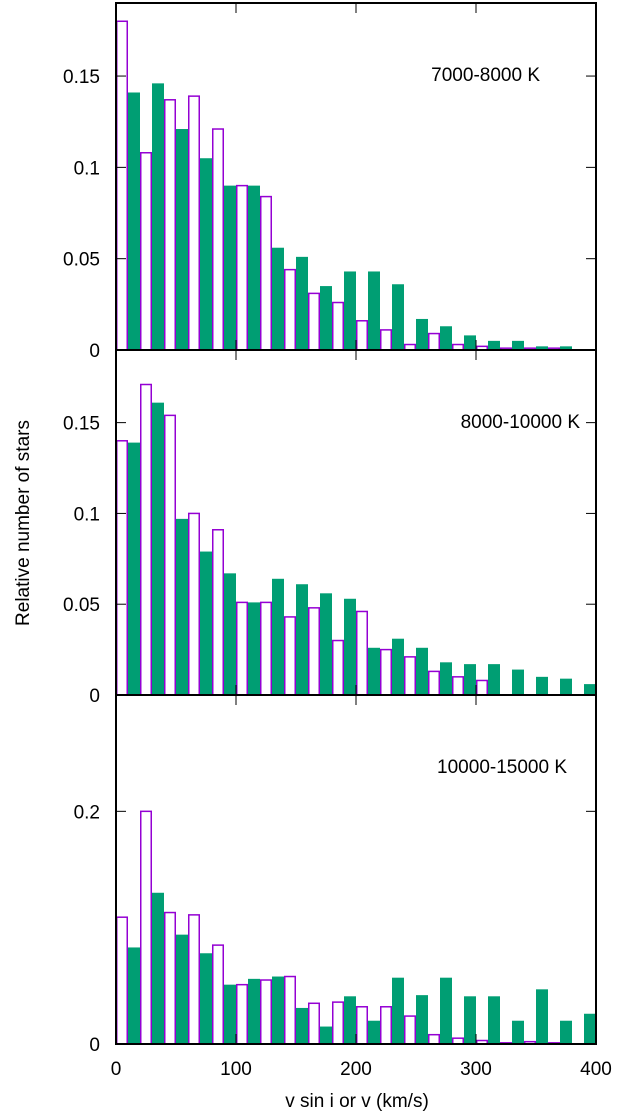 This screenshot has width=635, height=1115. Describe the element at coordinates (502, 767) in the screenshot. I see `panel-label: 10000-15000 K` at that location.